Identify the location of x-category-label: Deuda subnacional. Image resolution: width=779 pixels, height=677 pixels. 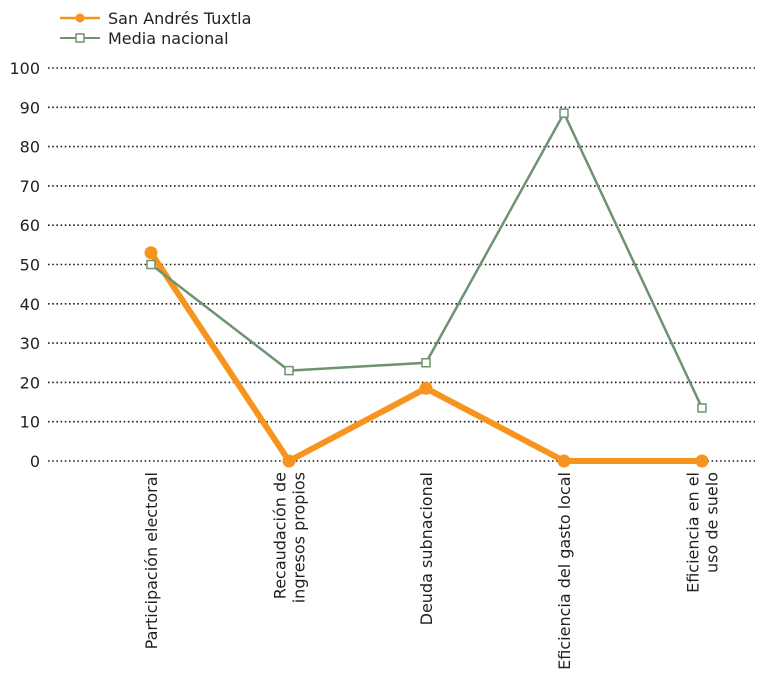
(426, 548).